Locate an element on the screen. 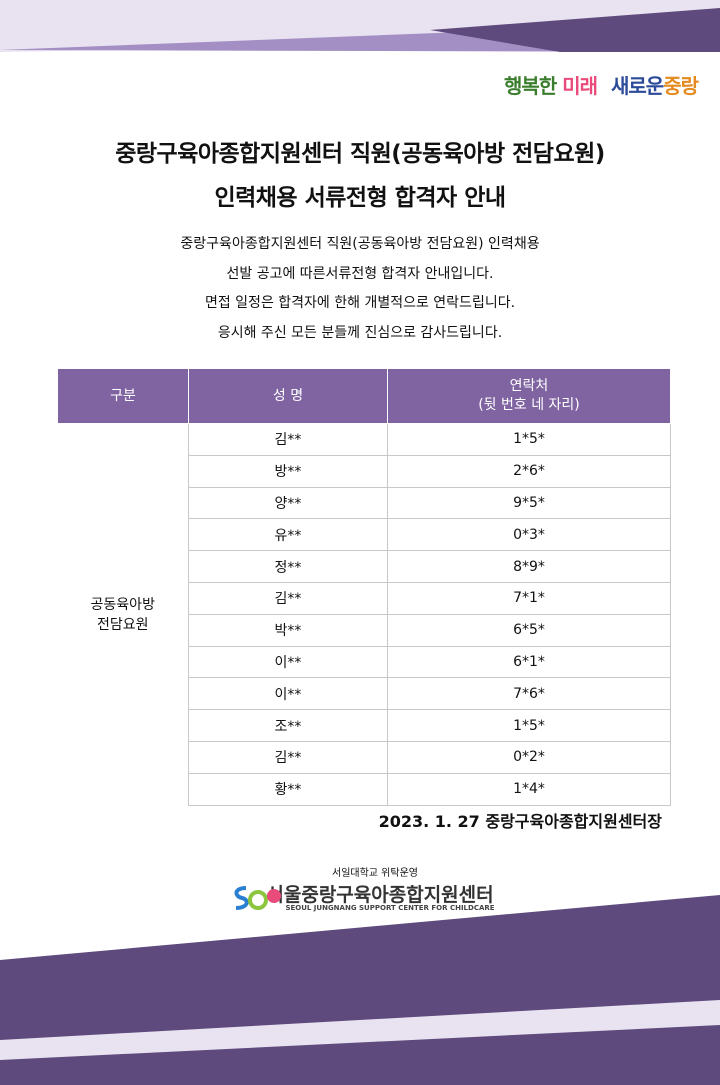  header-cell: 구분 is located at coordinates (123, 396).